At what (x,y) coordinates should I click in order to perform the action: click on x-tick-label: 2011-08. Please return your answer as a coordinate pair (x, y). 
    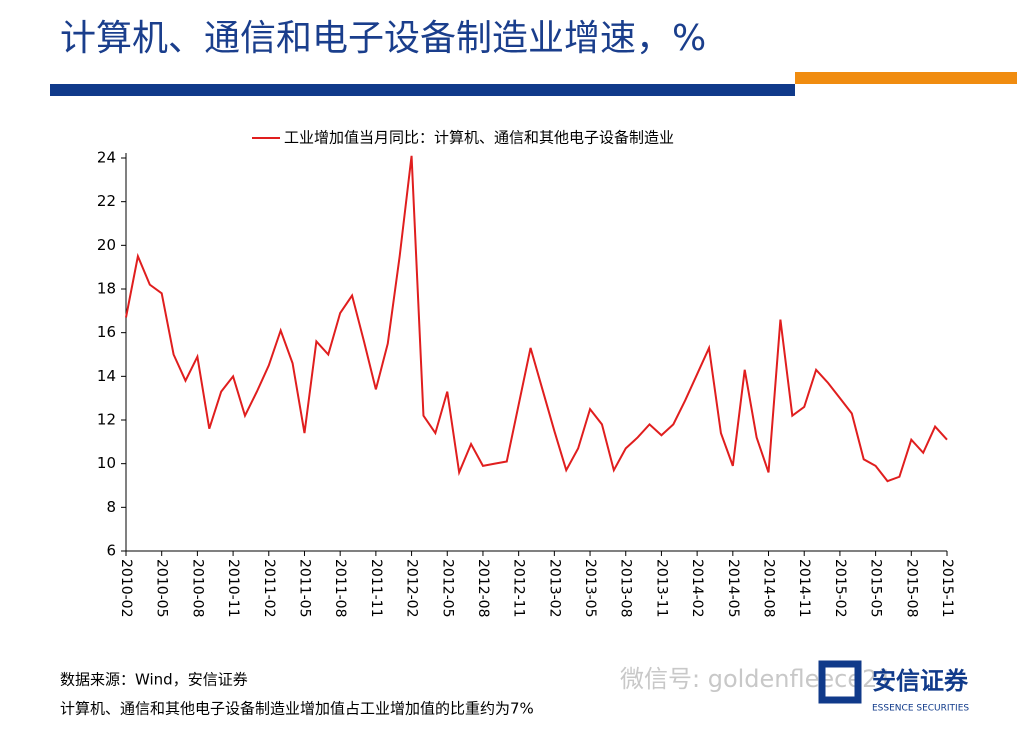
    Looking at the image, I should click on (340, 588).